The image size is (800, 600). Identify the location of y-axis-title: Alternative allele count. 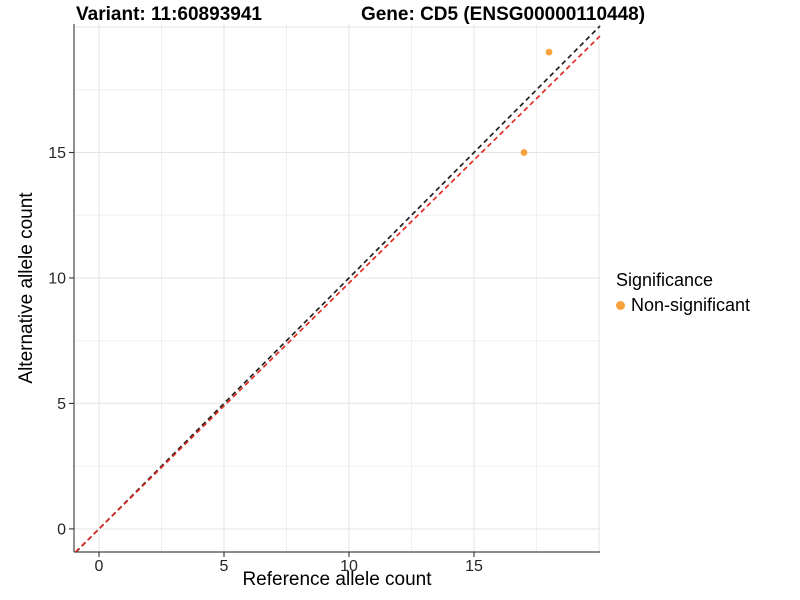
(26, 288).